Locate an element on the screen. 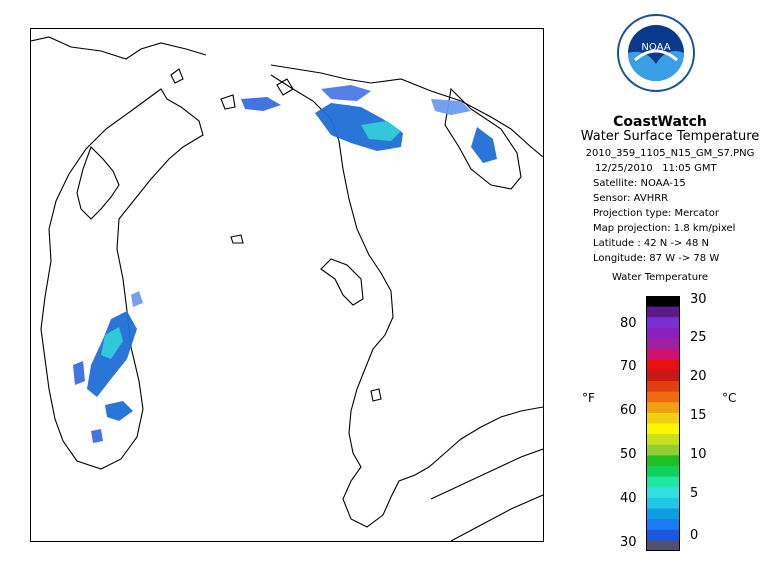  lake-erie-shore is located at coordinates (486, 474).